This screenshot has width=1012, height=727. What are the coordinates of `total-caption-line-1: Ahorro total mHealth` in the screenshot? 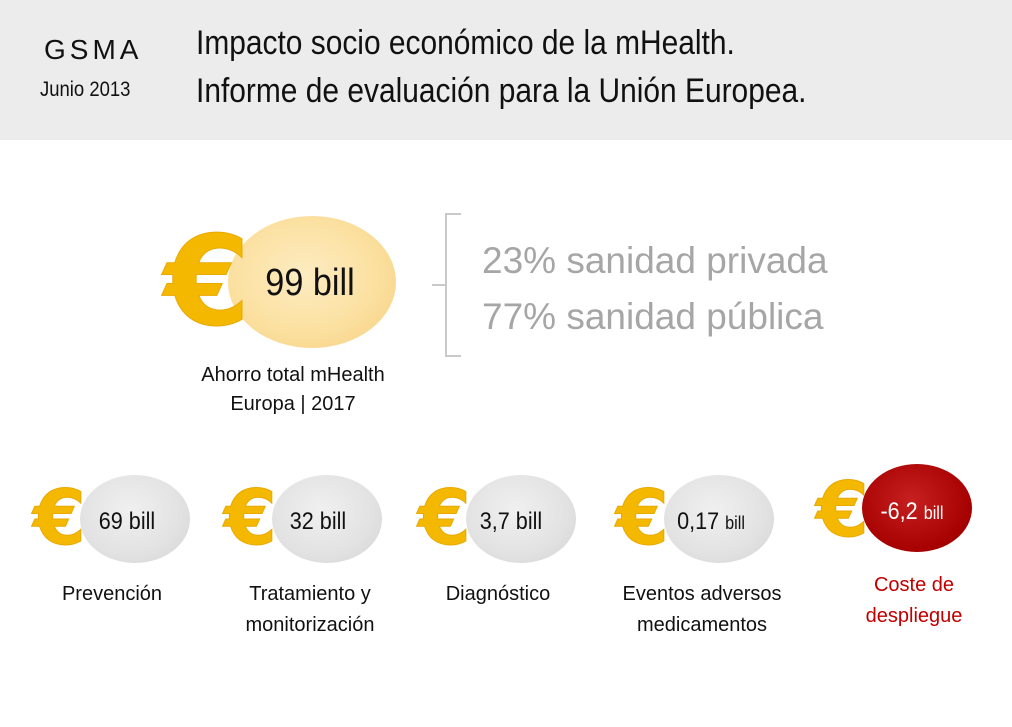 It's located at (293, 375).